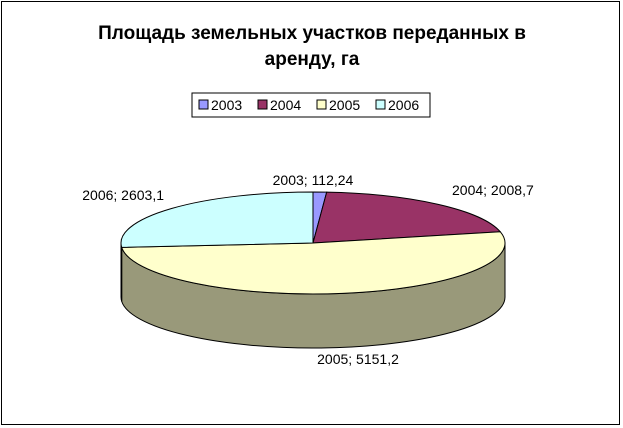 Image resolution: width=623 pixels, height=428 pixels. I want to click on legend-swatch-2005, so click(321, 104).